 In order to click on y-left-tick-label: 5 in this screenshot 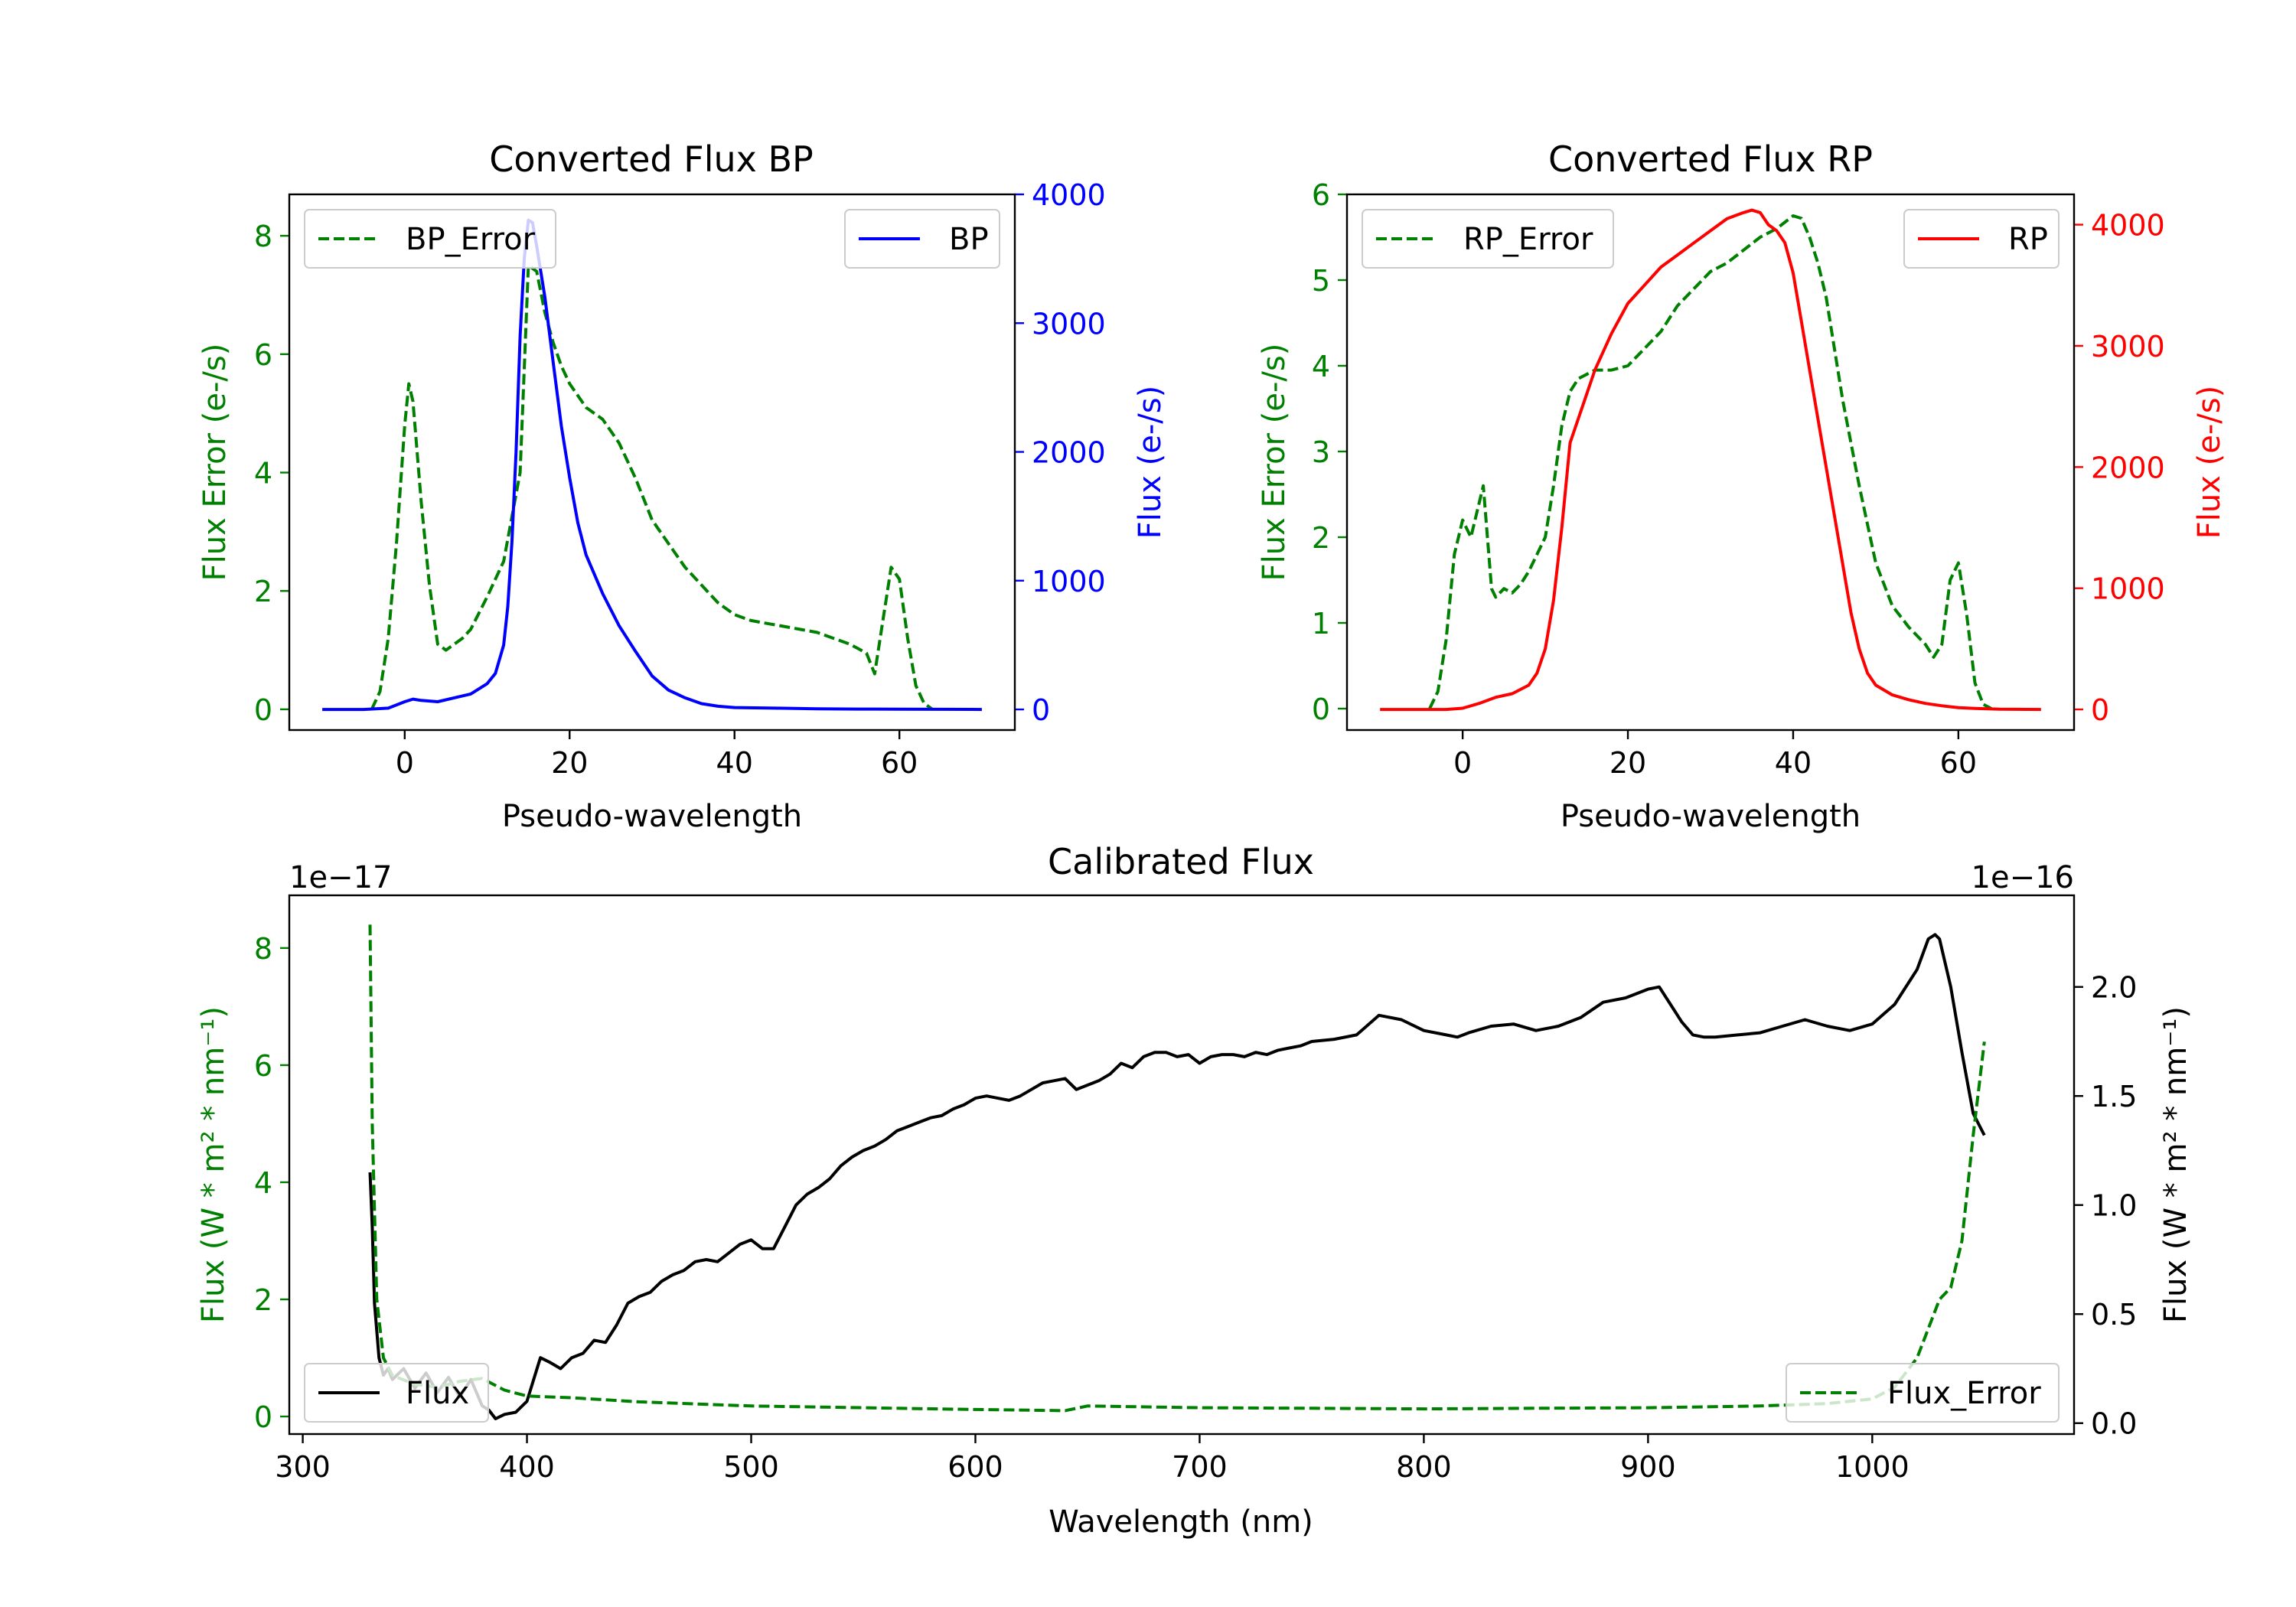, I will do `click(1321, 281)`.